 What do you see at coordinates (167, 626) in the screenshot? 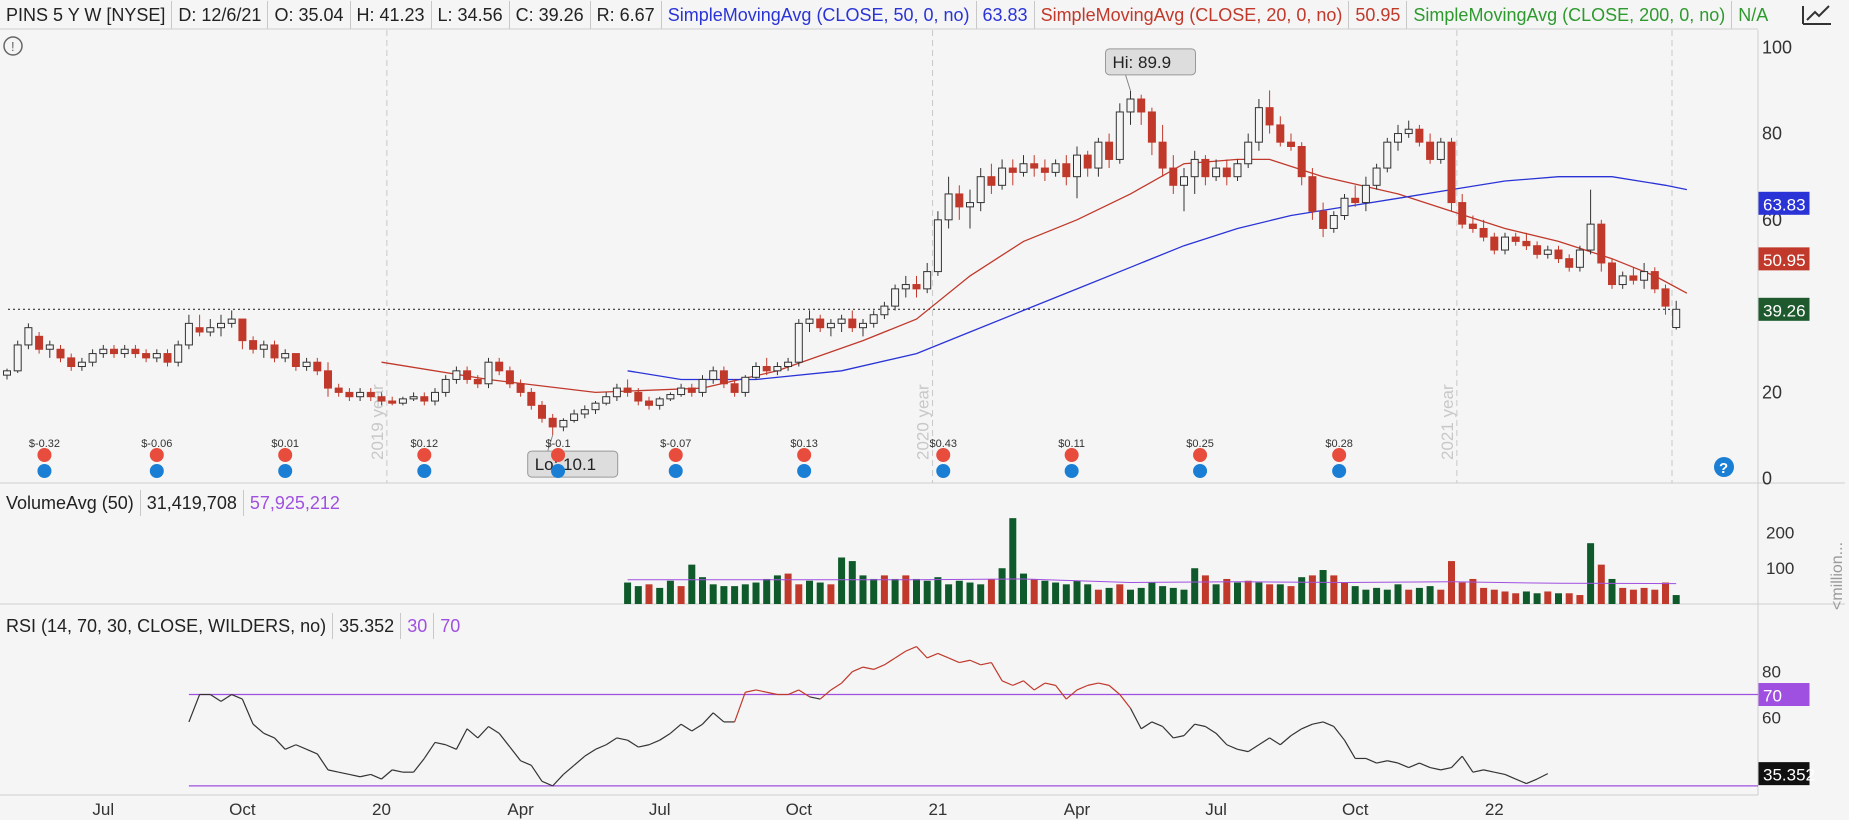
I see `rsi-study-label: RSI (14, 70, 30, CLOSE, WILDERS, no)` at bounding box center [167, 626].